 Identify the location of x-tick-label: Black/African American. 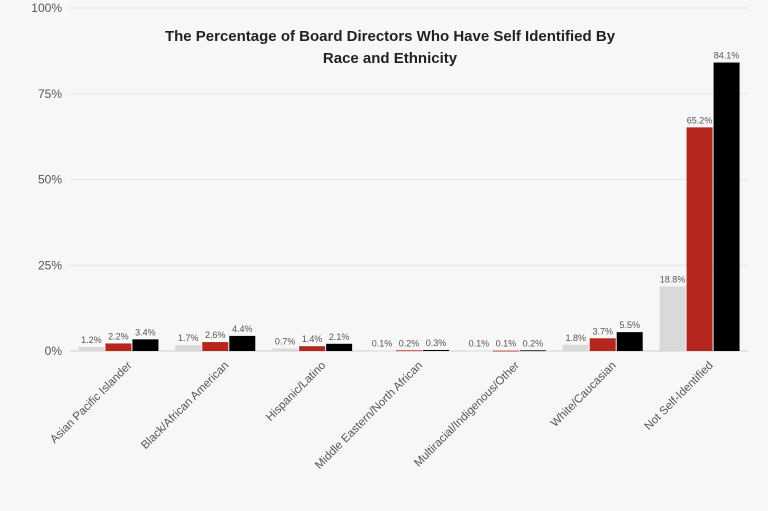
(185, 406).